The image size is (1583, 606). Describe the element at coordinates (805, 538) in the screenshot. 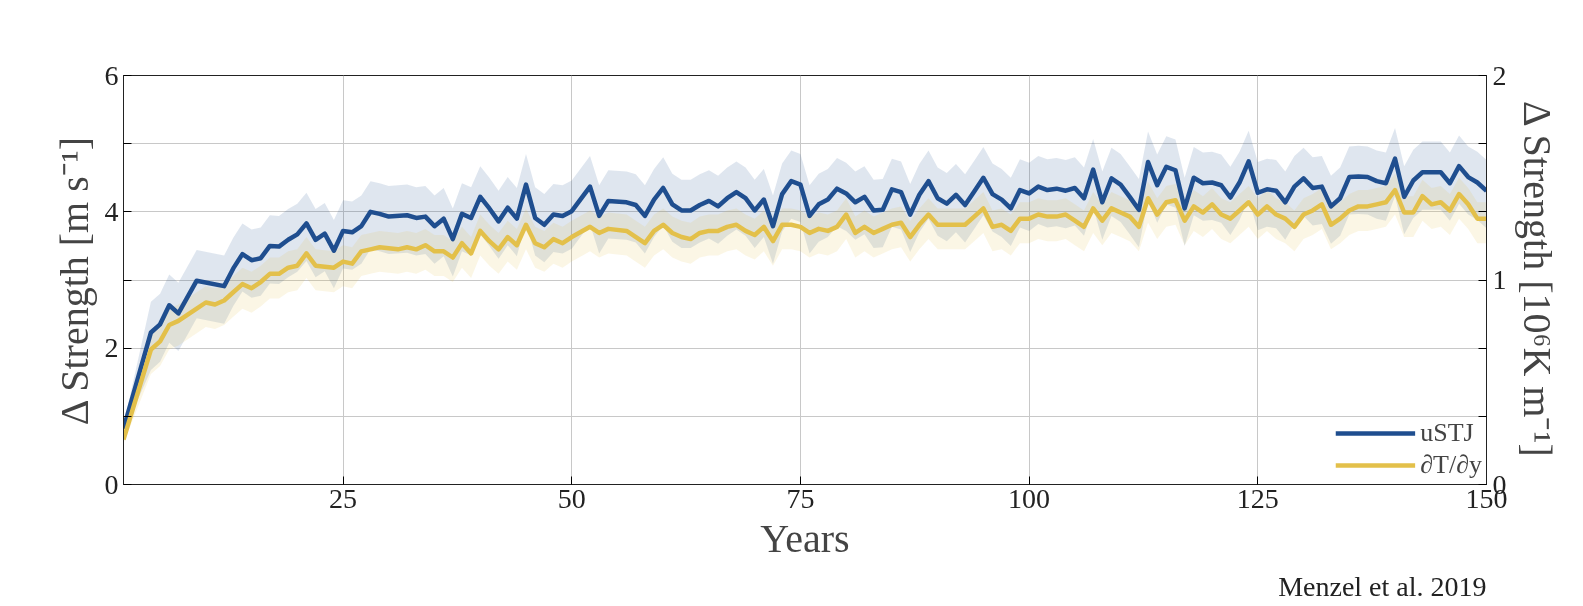

I see `x-axis-title: Years` at that location.